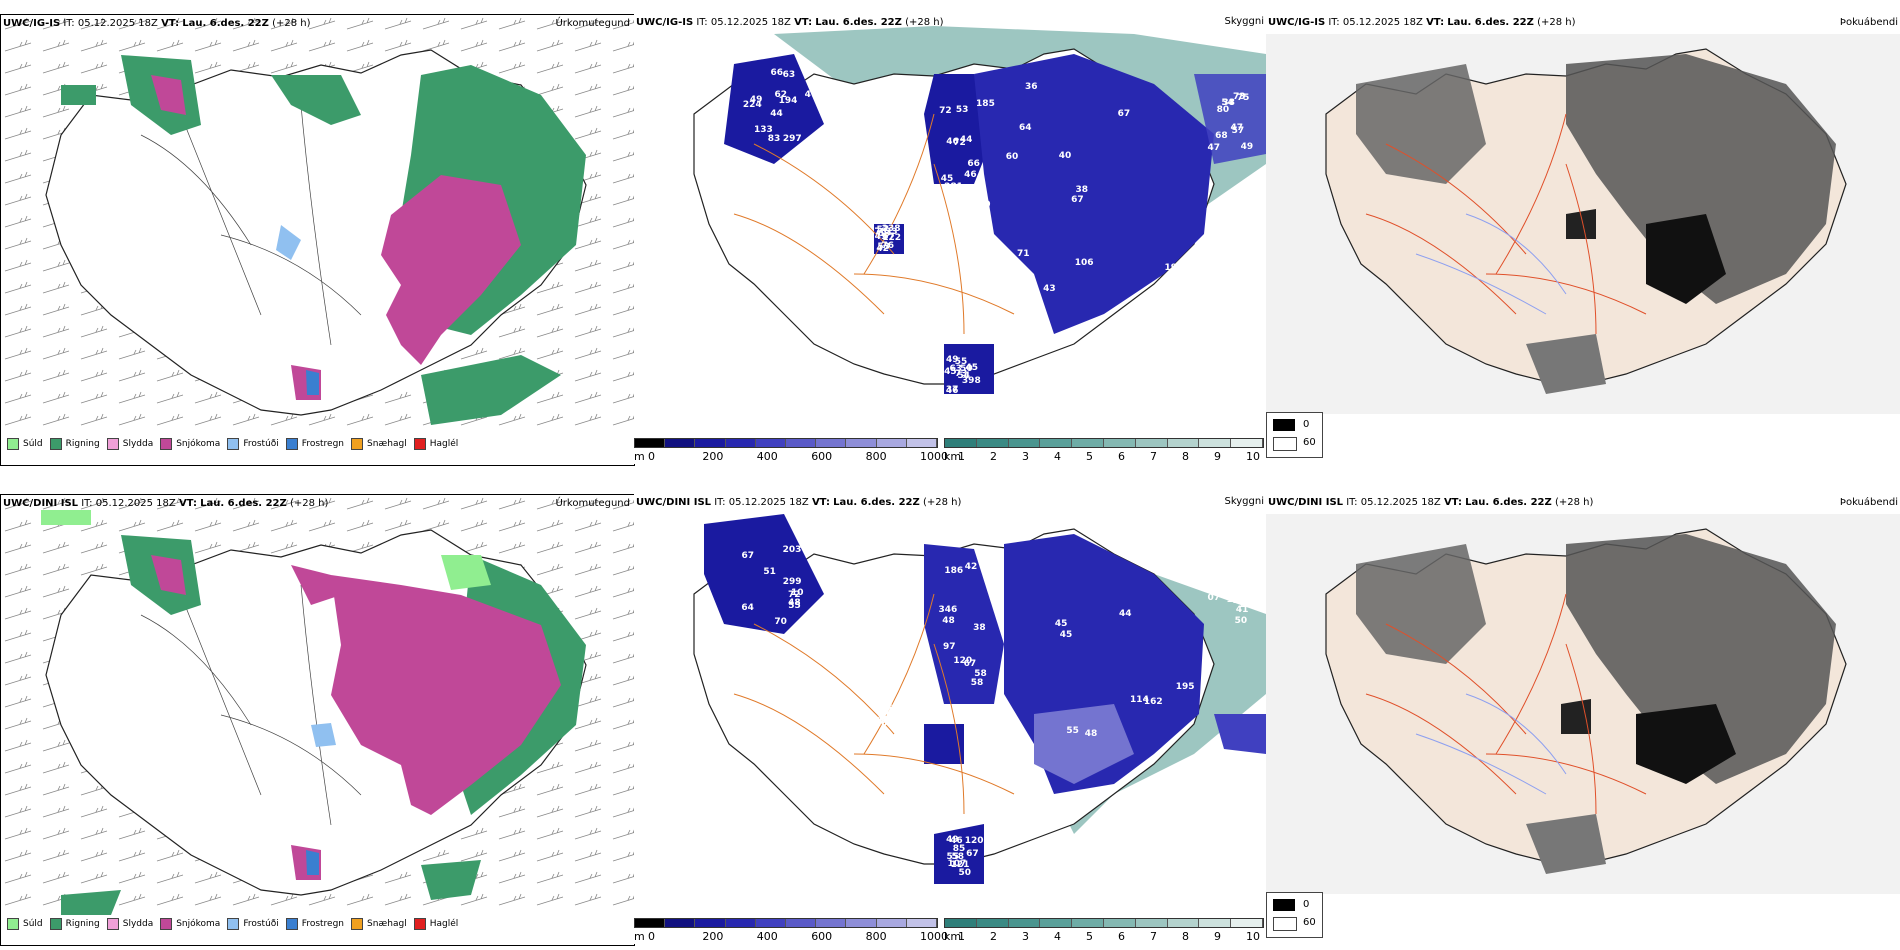  I want to click on visibility-value-label: 183, so click(896, 711).